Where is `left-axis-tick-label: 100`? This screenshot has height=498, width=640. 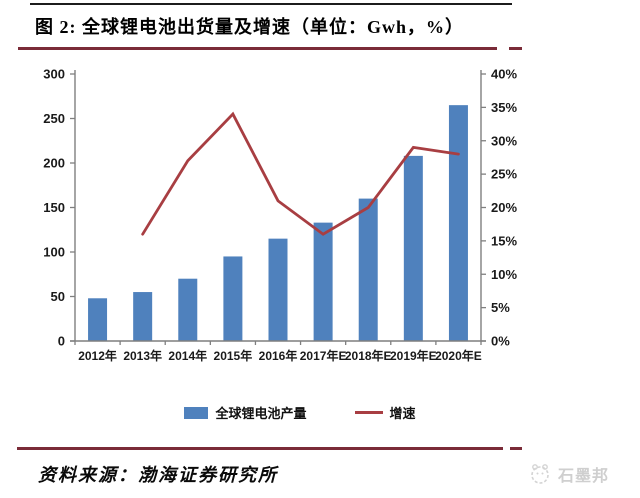 left-axis-tick-label: 100 is located at coordinates (54, 252).